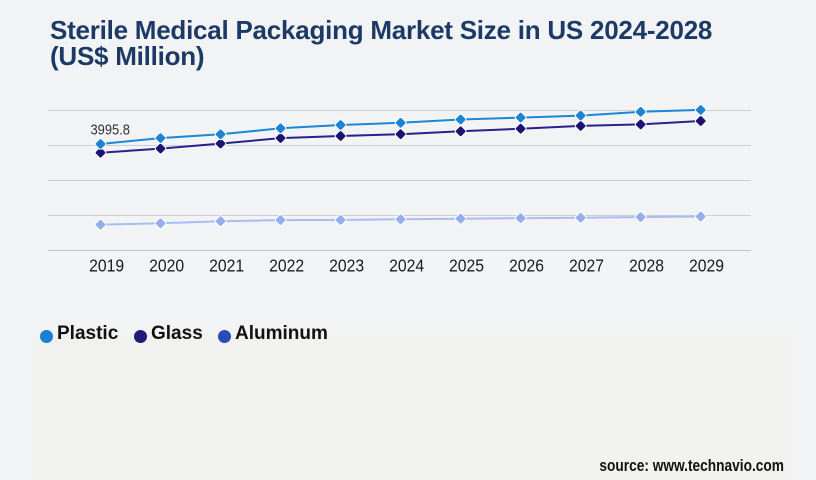  What do you see at coordinates (706, 266) in the screenshot?
I see `svg-text: 2029` at bounding box center [706, 266].